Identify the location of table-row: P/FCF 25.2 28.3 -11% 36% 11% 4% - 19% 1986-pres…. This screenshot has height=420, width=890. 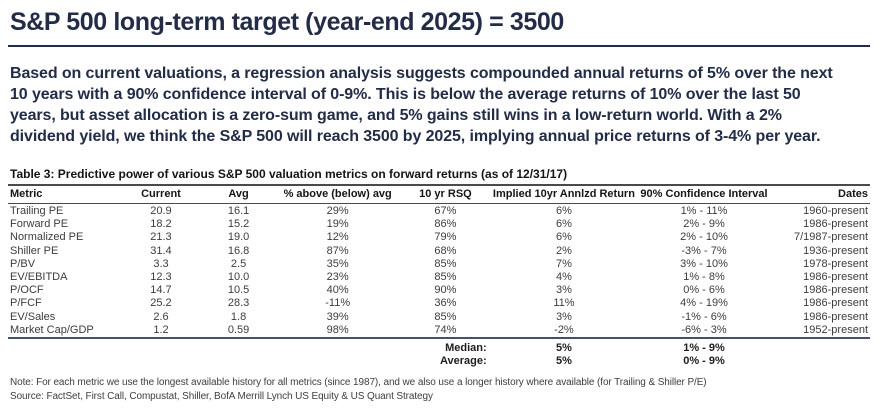
(439, 303).